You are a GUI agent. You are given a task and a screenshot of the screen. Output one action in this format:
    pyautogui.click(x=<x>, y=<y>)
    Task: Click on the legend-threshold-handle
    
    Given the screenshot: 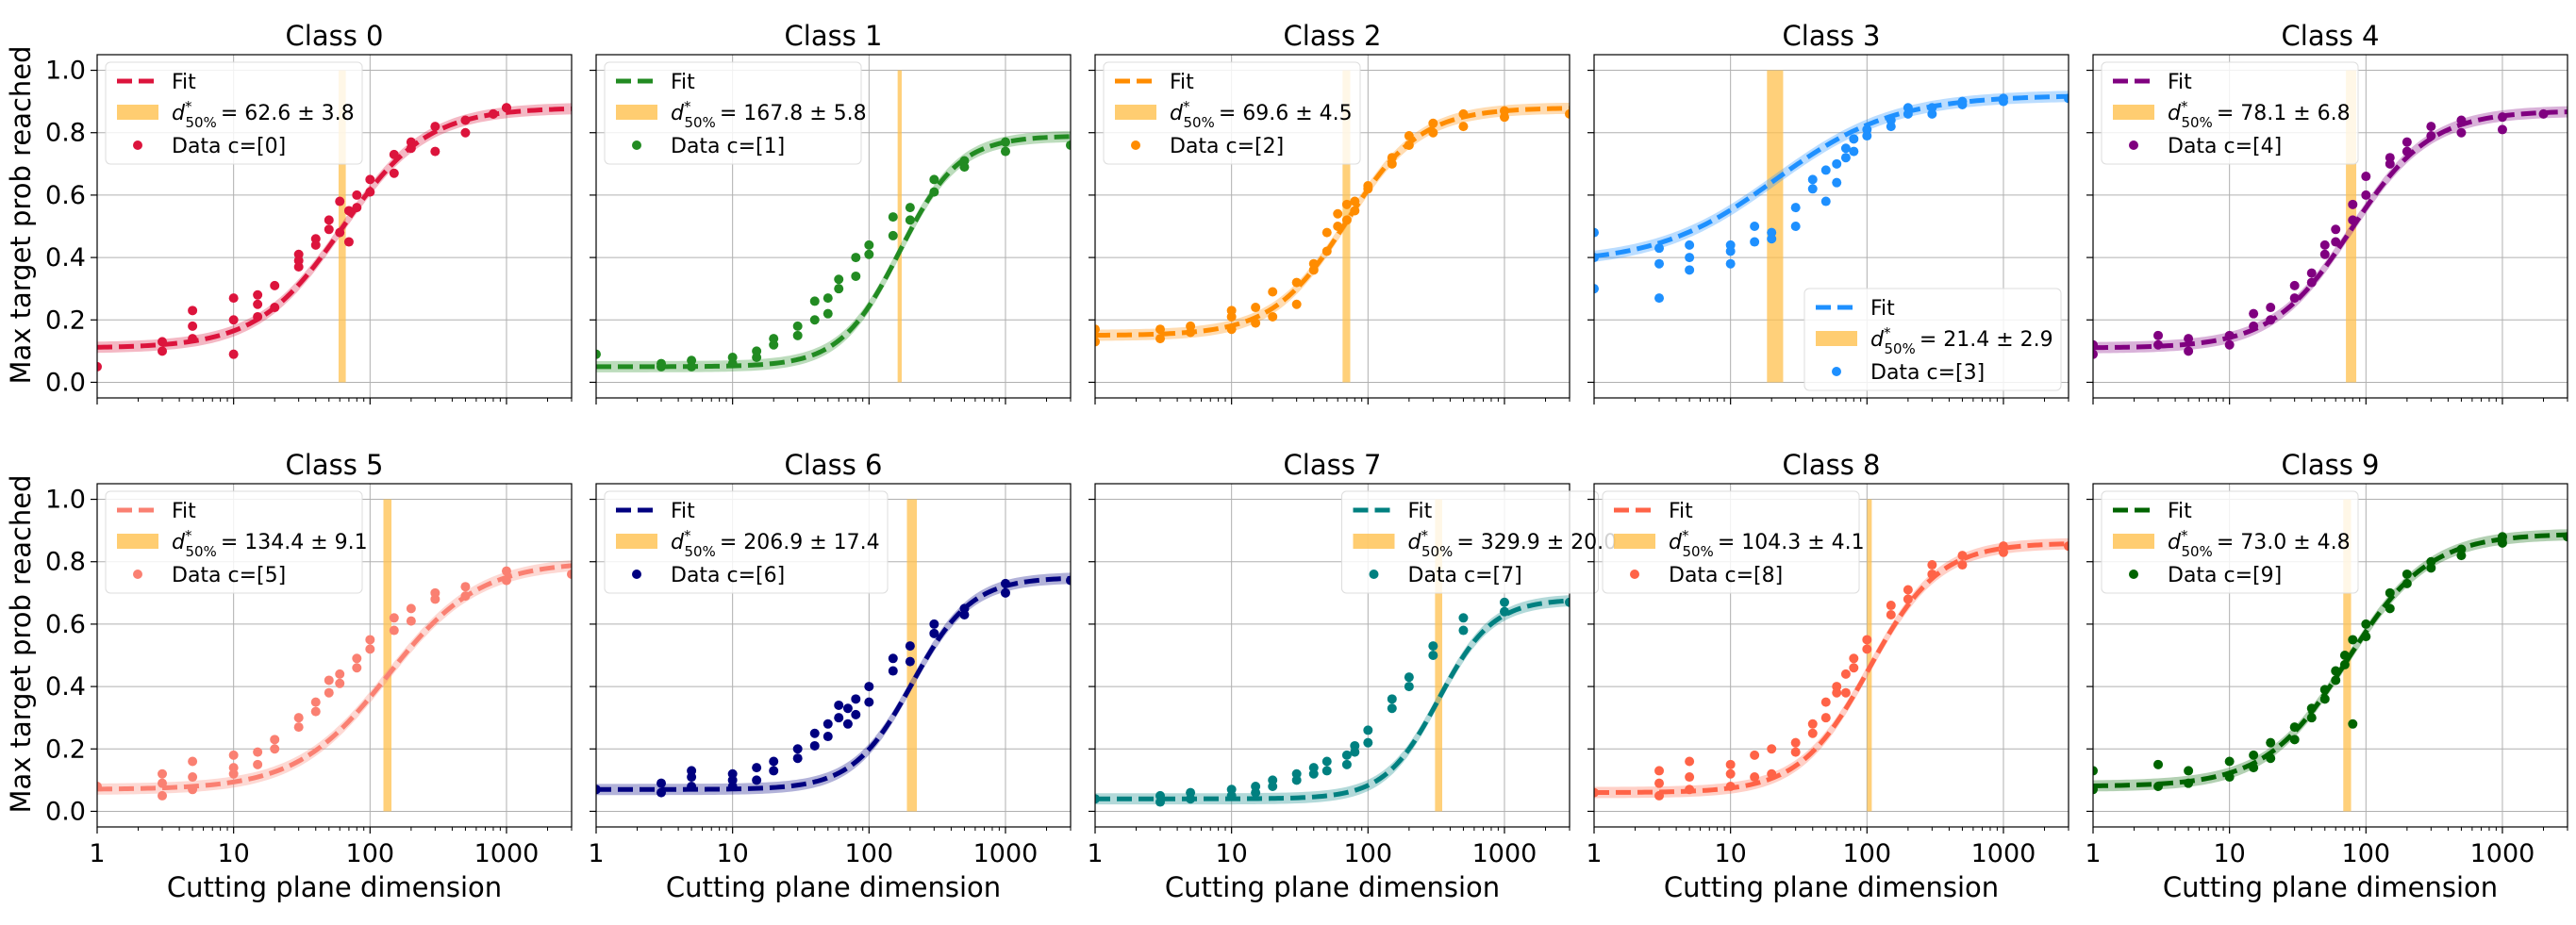 What is the action you would take?
    pyautogui.click(x=636, y=113)
    